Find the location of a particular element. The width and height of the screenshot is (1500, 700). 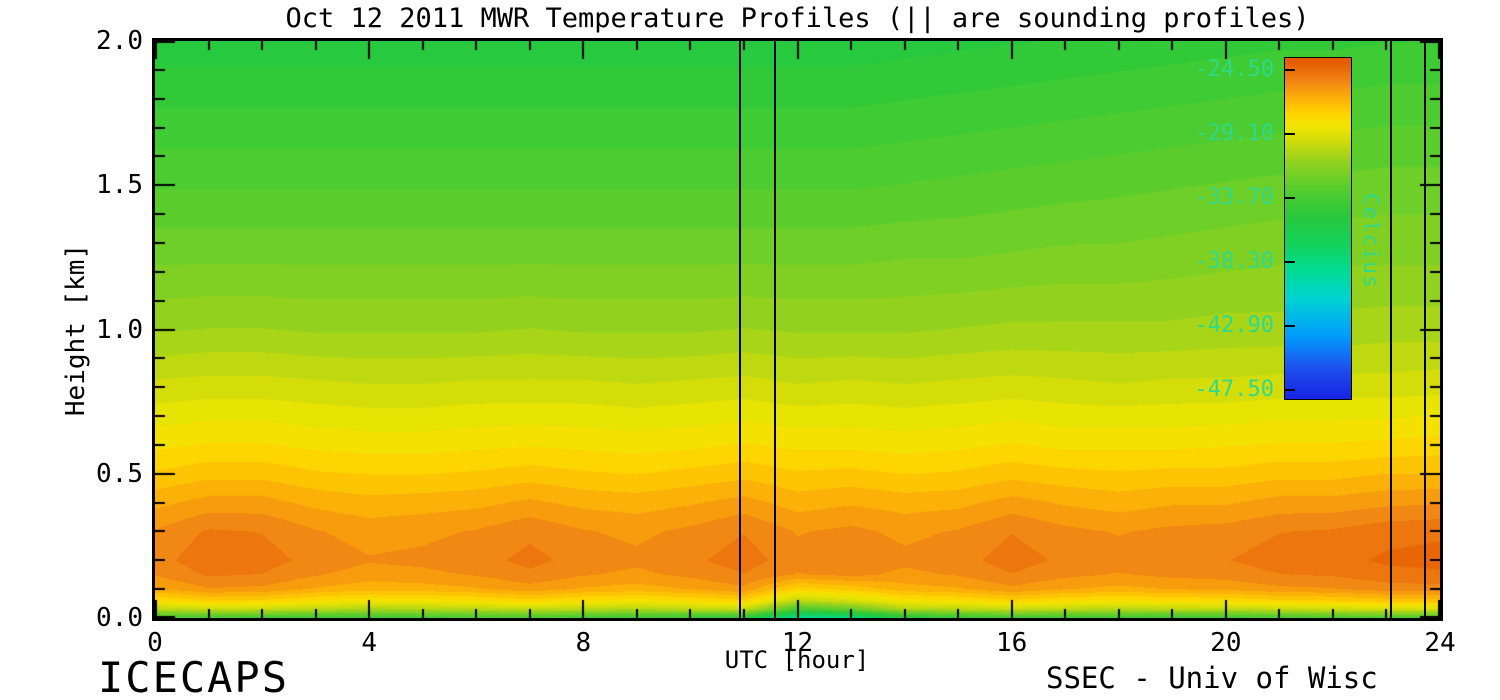

y-tick-label: 1.0 is located at coordinates (119, 329).